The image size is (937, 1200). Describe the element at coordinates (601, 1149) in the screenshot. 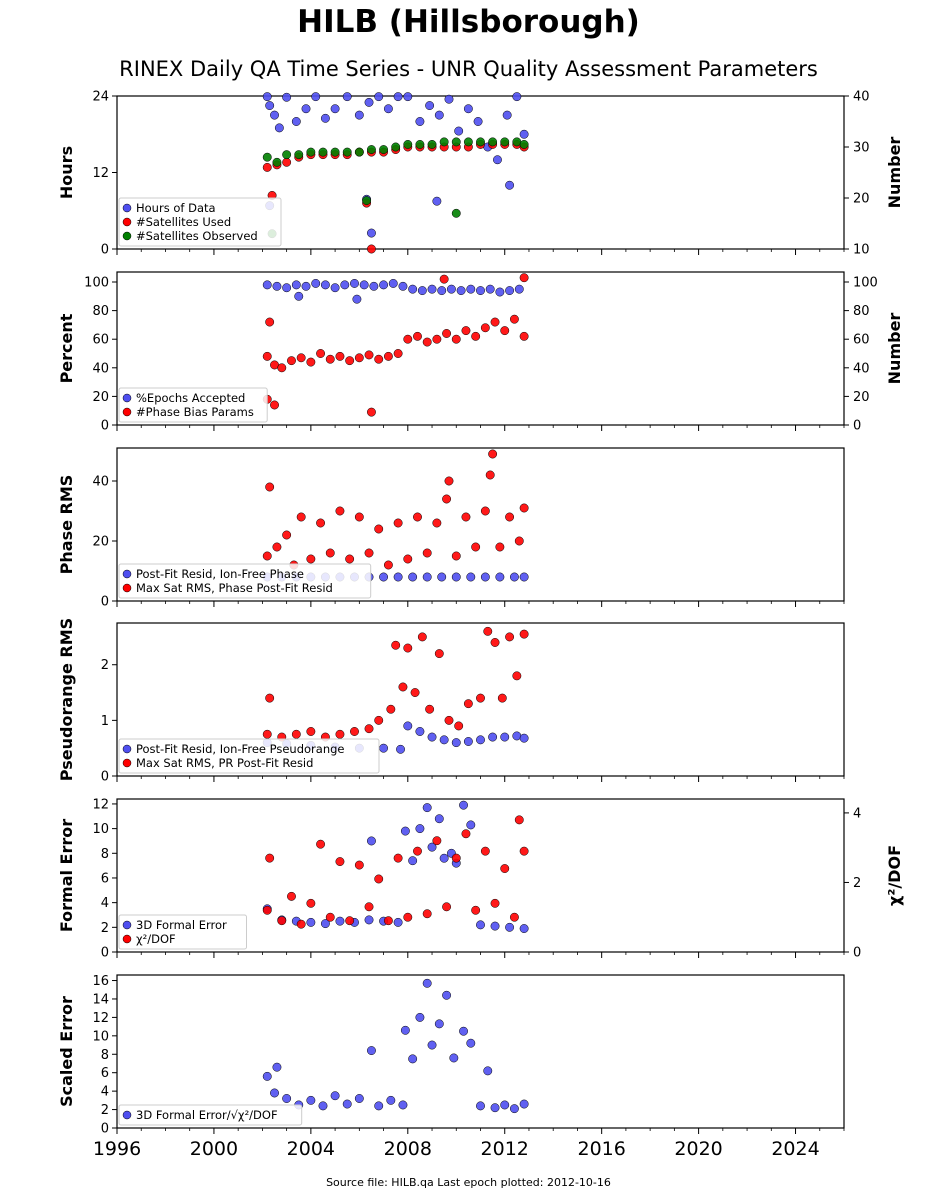

I see `x-tick-label: 2016` at that location.